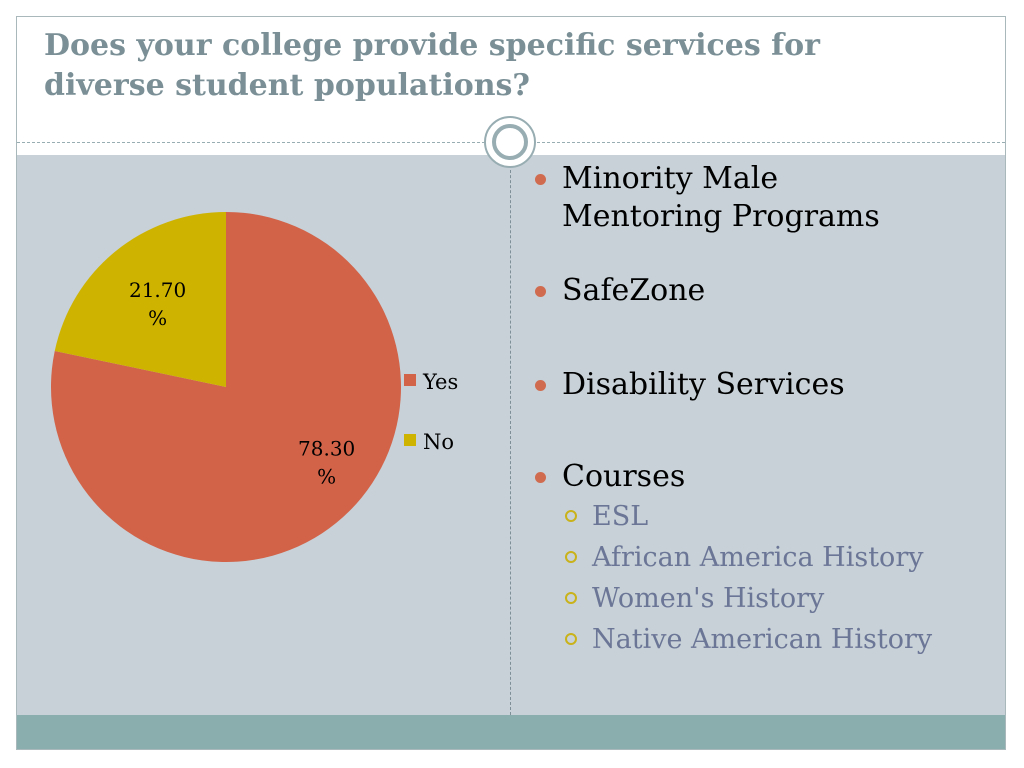 Image resolution: width=1024 pixels, height=768 pixels. What do you see at coordinates (767, 198) in the screenshot?
I see `list-item: Minority Male Mentoring Programs` at bounding box center [767, 198].